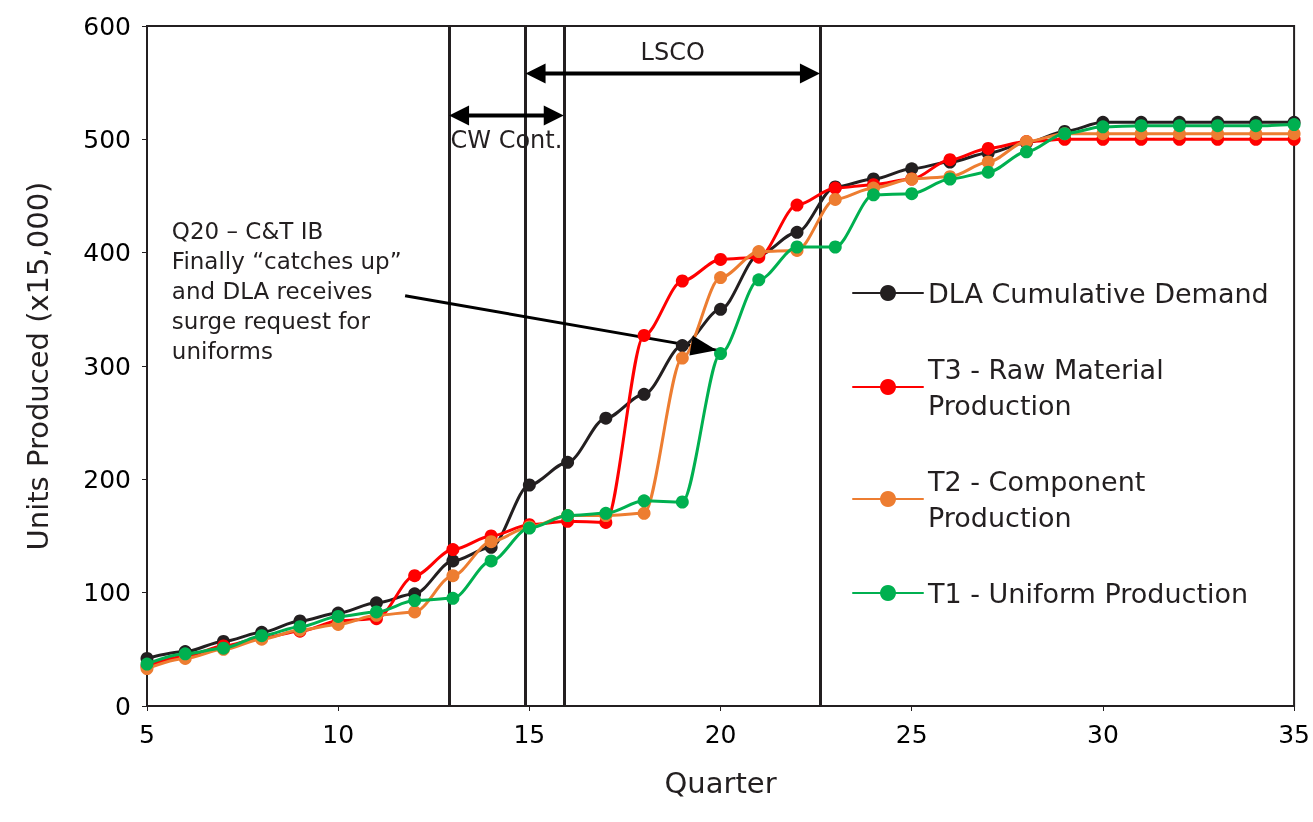  Describe the element at coordinates (1050, 387) in the screenshot. I see `legend-label: T3 - Raw Material Production` at that location.